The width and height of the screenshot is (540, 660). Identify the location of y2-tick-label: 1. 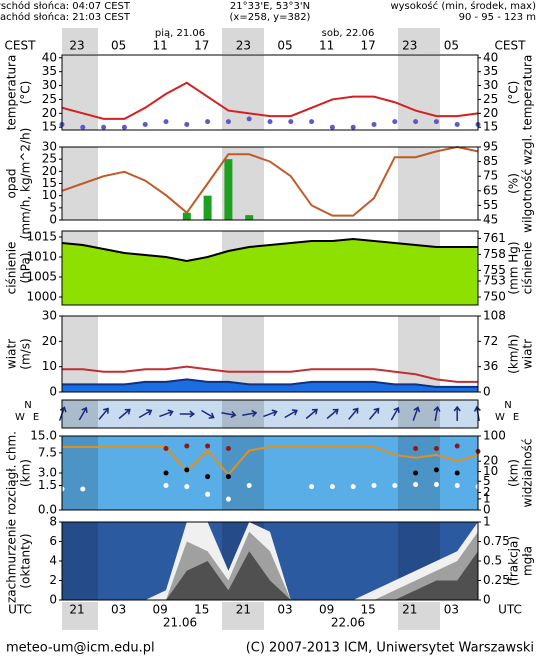
(487, 522).